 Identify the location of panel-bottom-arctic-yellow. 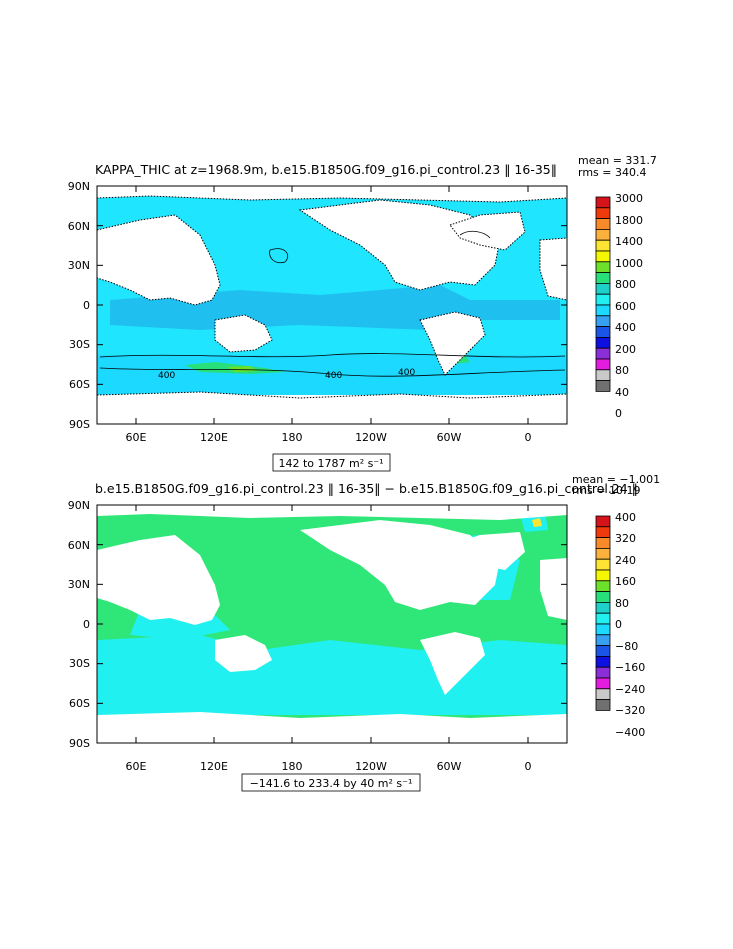
(537, 522).